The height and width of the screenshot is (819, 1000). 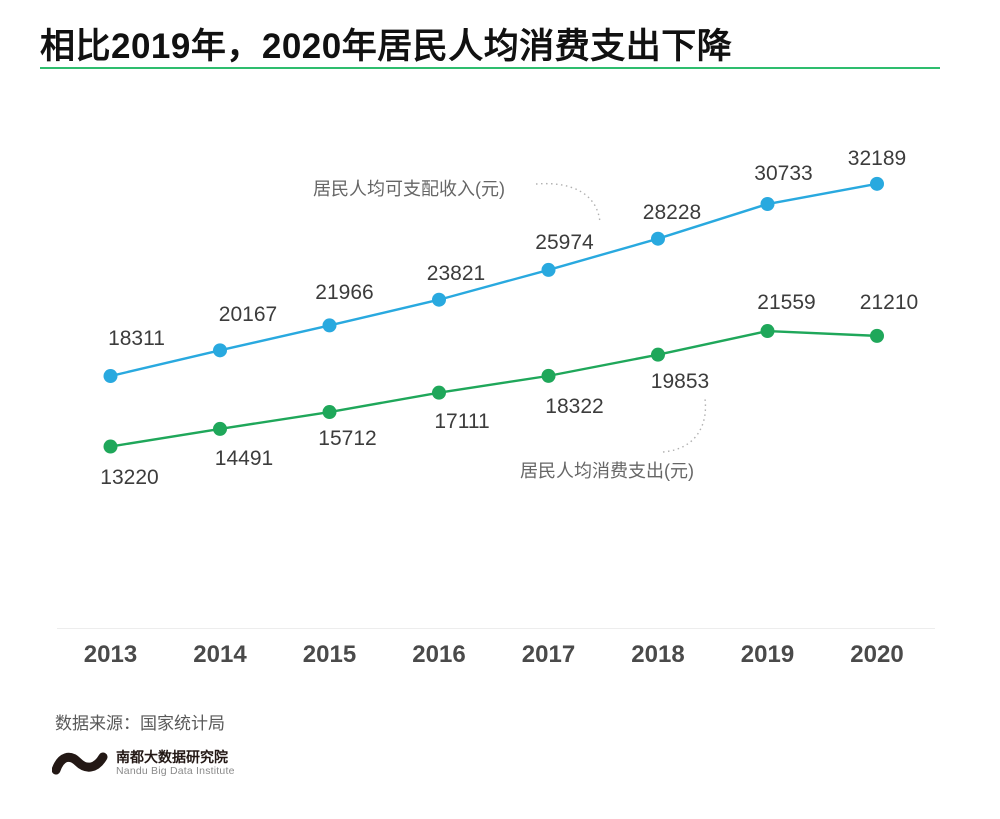 I want to click on income-value-label: 28228, so click(x=672, y=212).